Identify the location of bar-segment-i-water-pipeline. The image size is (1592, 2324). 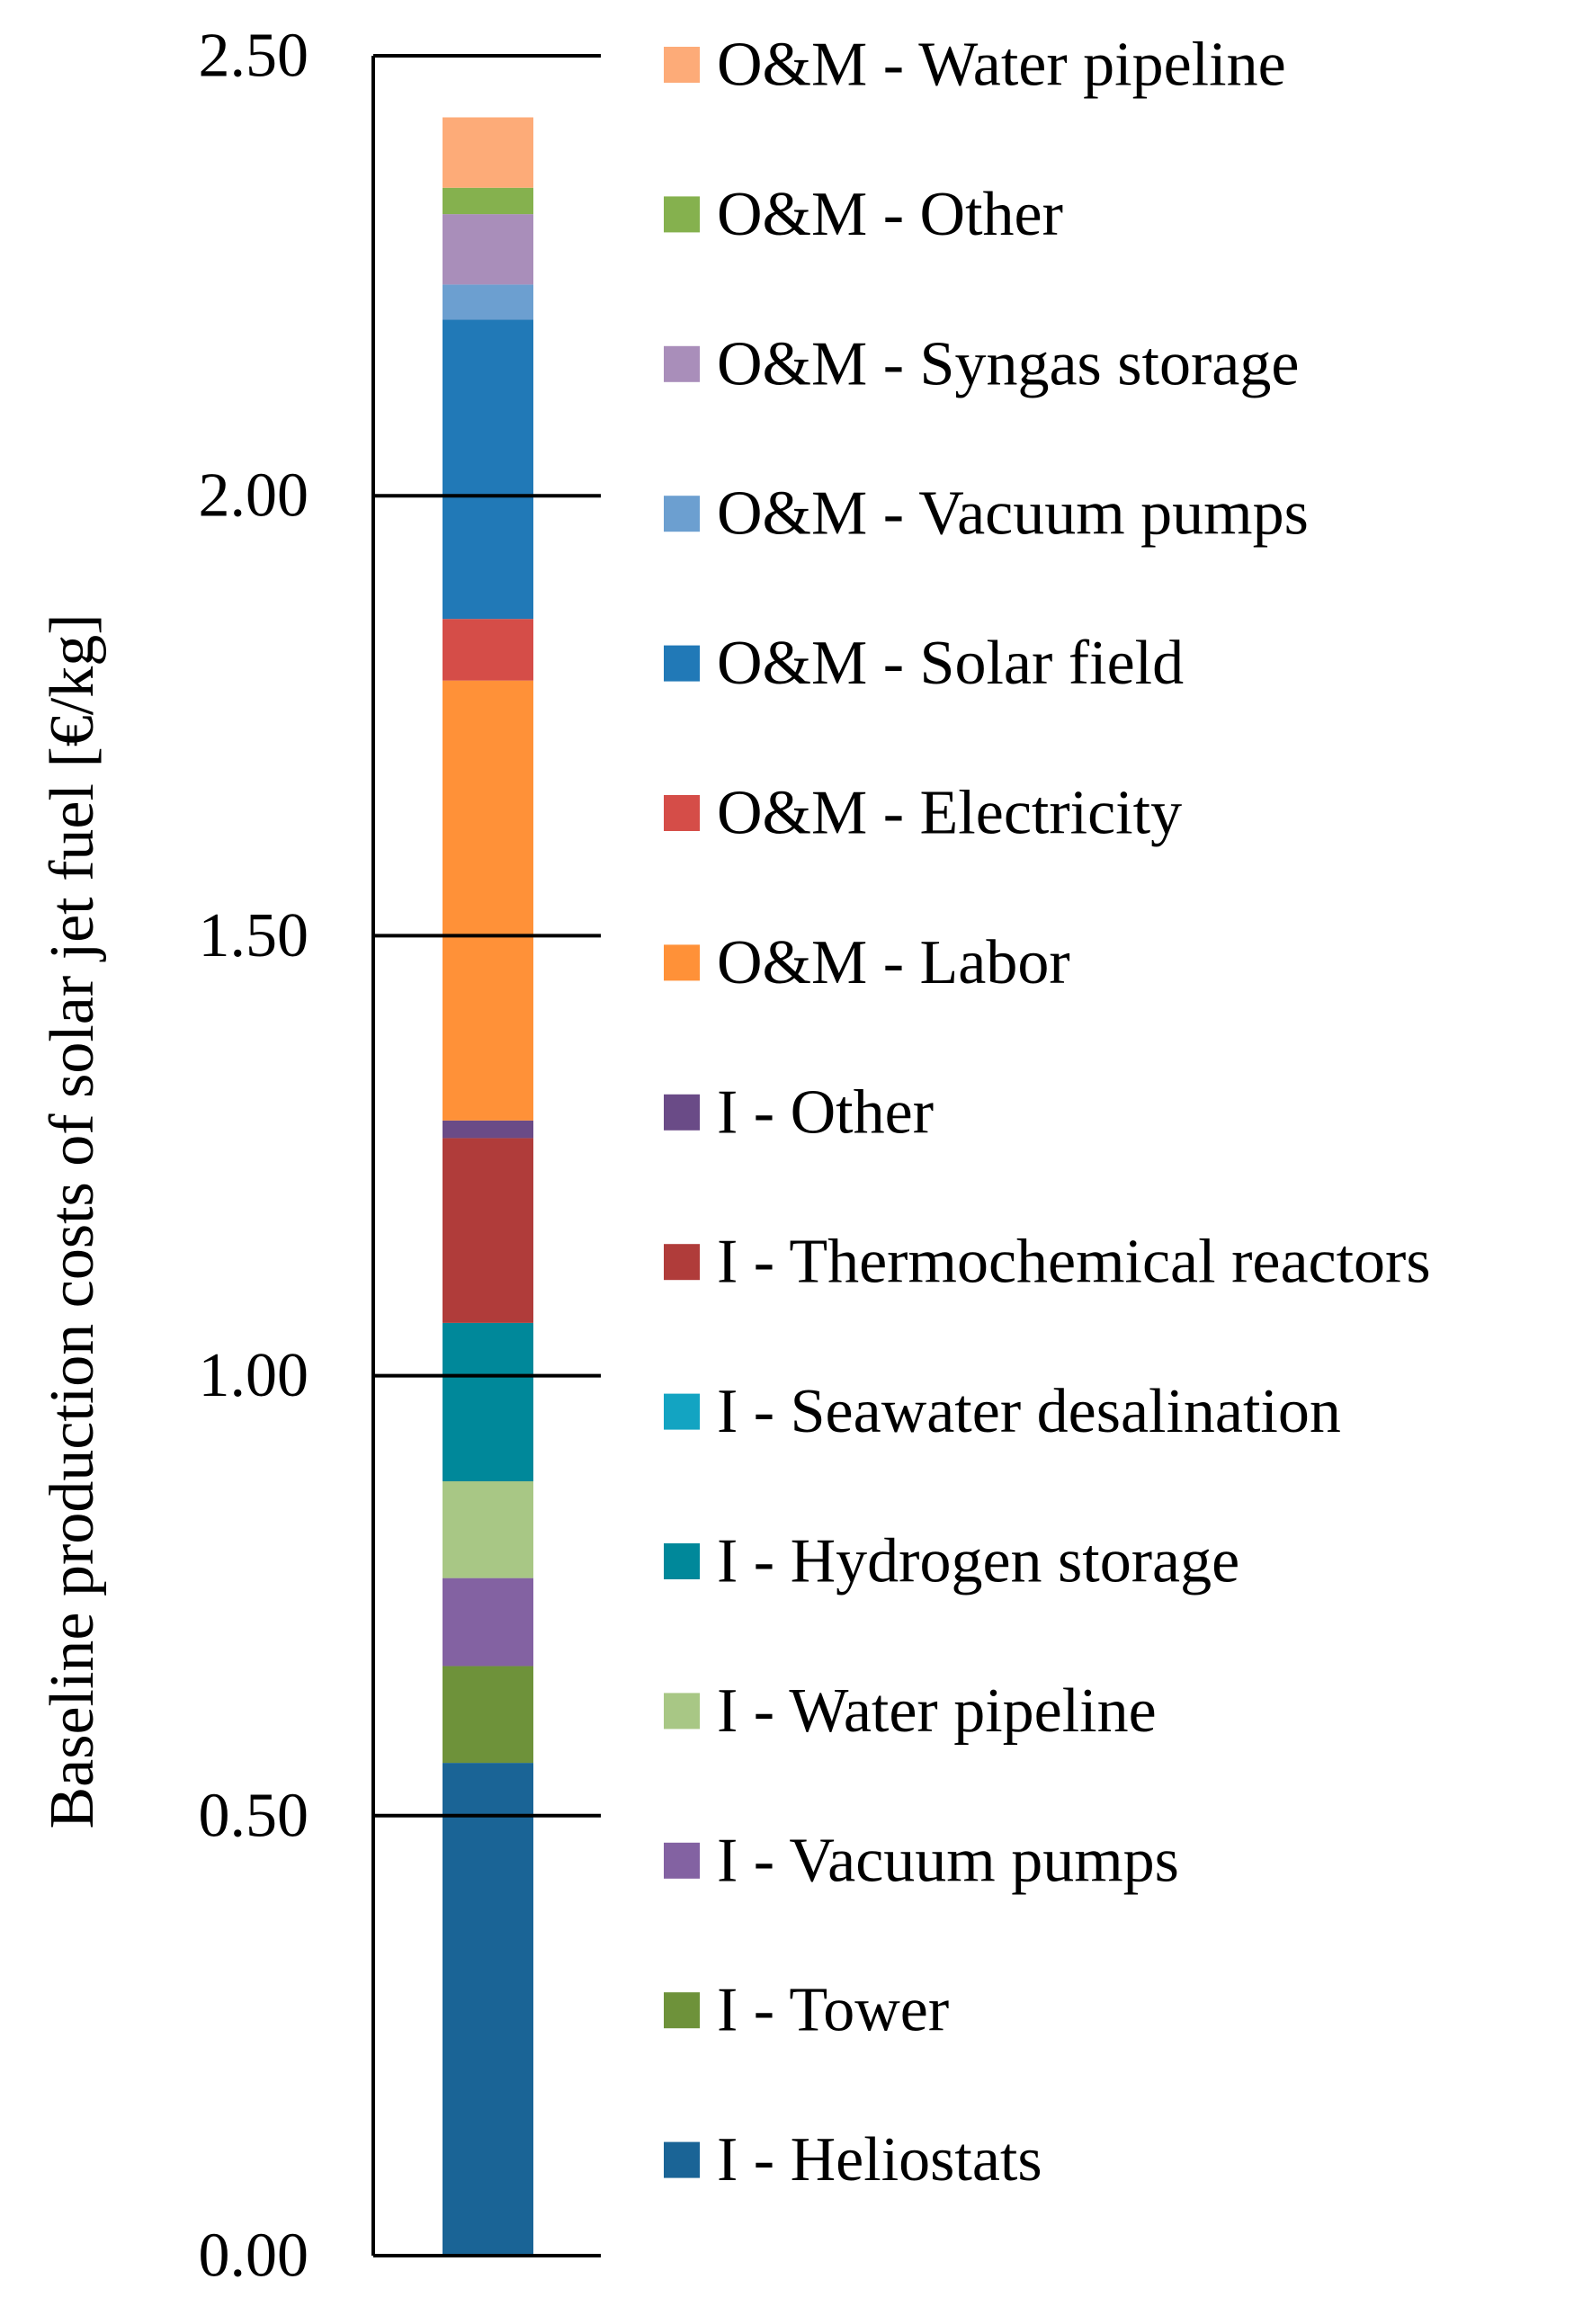
(488, 1529).